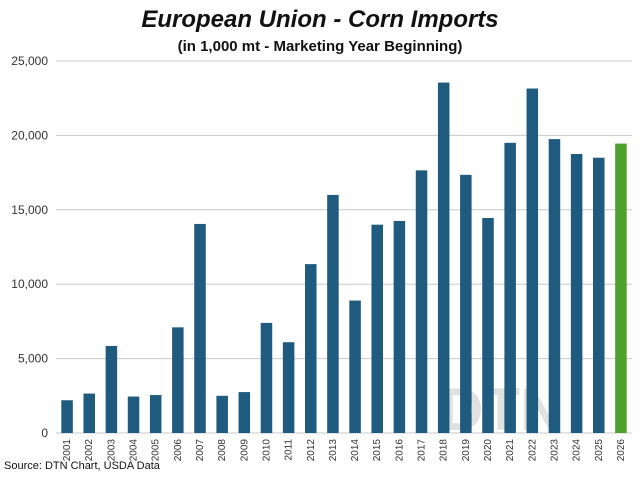 This screenshot has width=640, height=480. Describe the element at coordinates (510, 287) in the screenshot. I see `bar-2021` at that location.